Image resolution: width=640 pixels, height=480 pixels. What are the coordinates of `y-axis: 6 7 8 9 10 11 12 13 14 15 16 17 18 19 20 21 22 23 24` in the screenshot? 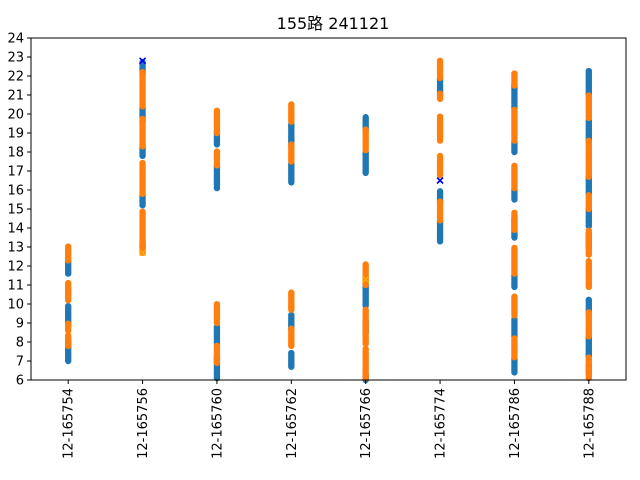 It's located at (19, 210).